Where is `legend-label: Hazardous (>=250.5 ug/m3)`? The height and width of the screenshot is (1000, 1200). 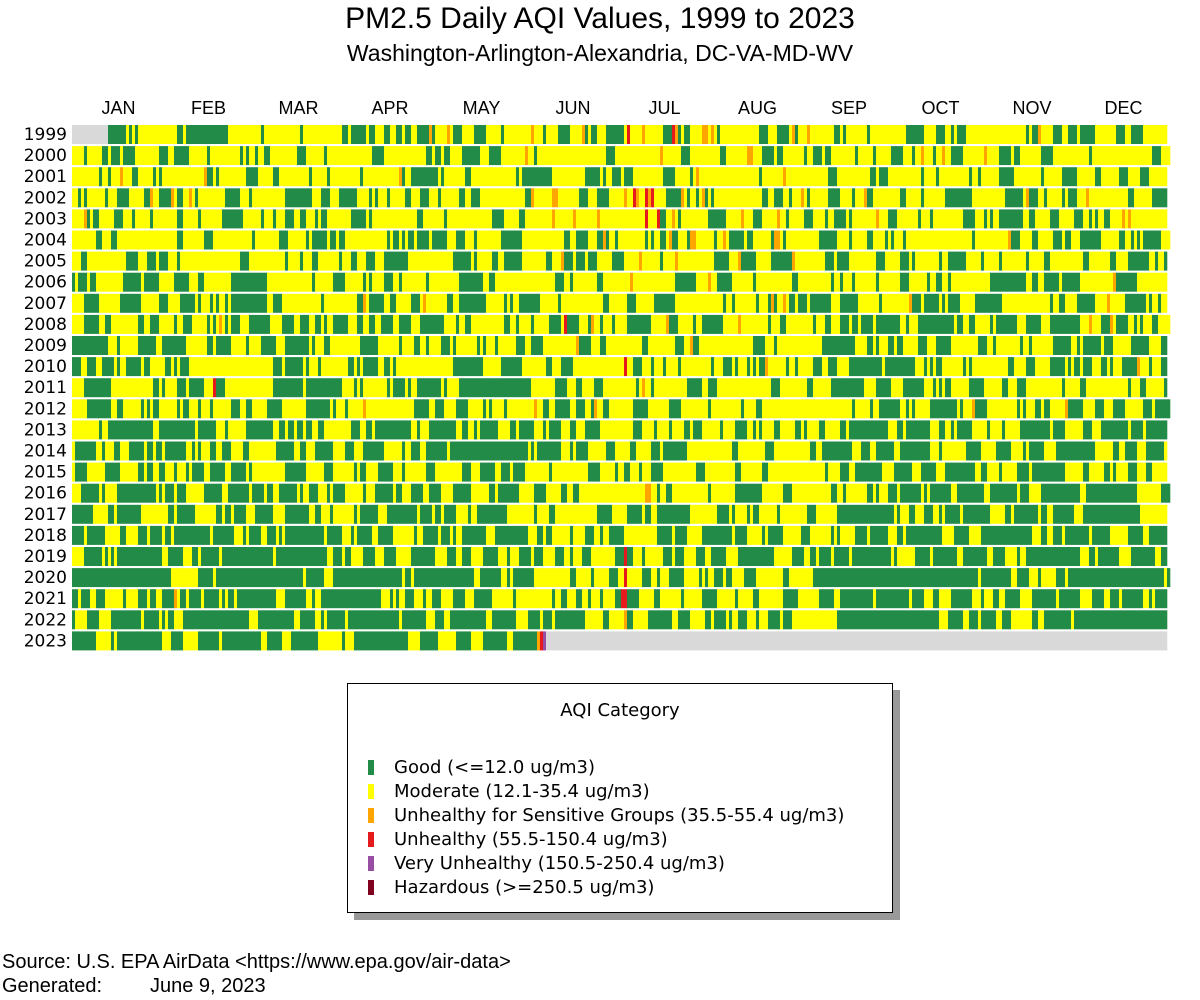
legend-label: Hazardous (>=250.5 ug/m3) is located at coordinates (524, 887).